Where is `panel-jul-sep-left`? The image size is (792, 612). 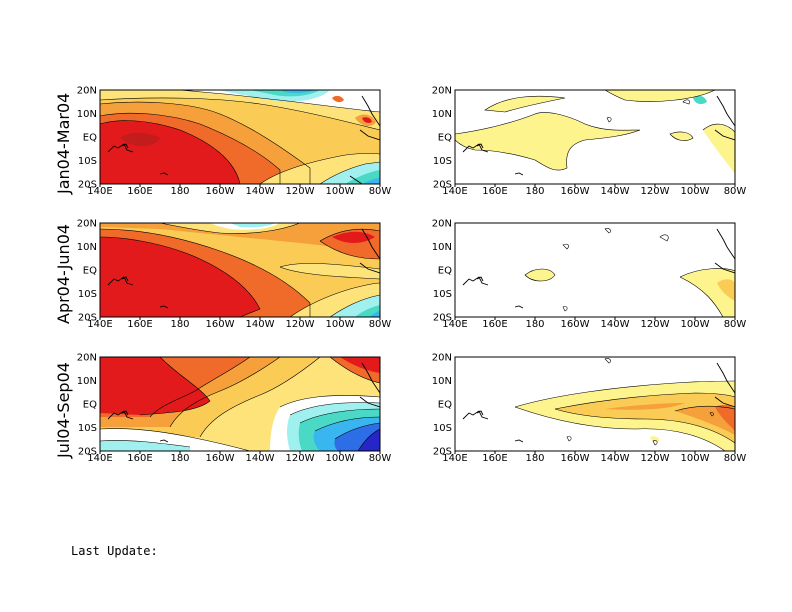
panel-jul-sep-left is located at coordinates (240, 404).